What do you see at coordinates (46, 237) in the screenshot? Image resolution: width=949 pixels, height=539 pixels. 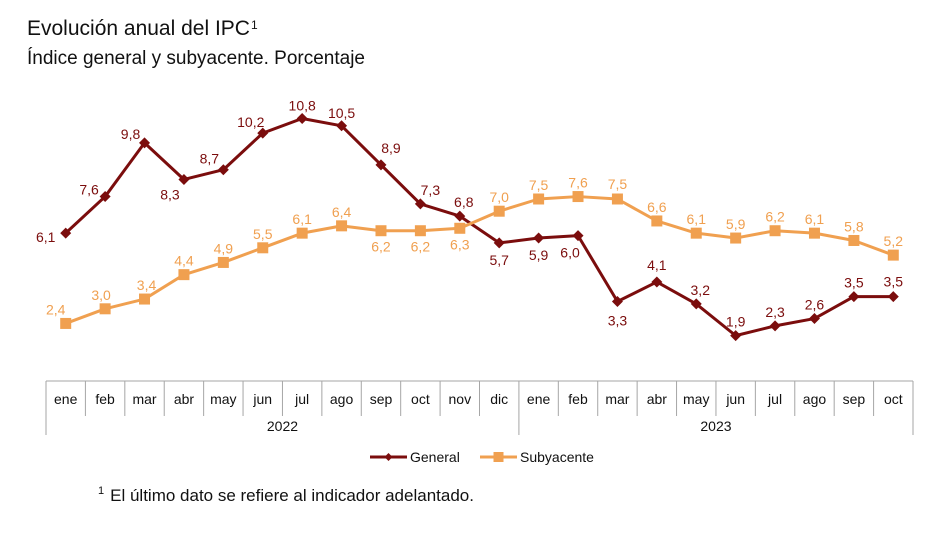 I see `data-label-general: 6,1` at bounding box center [46, 237].